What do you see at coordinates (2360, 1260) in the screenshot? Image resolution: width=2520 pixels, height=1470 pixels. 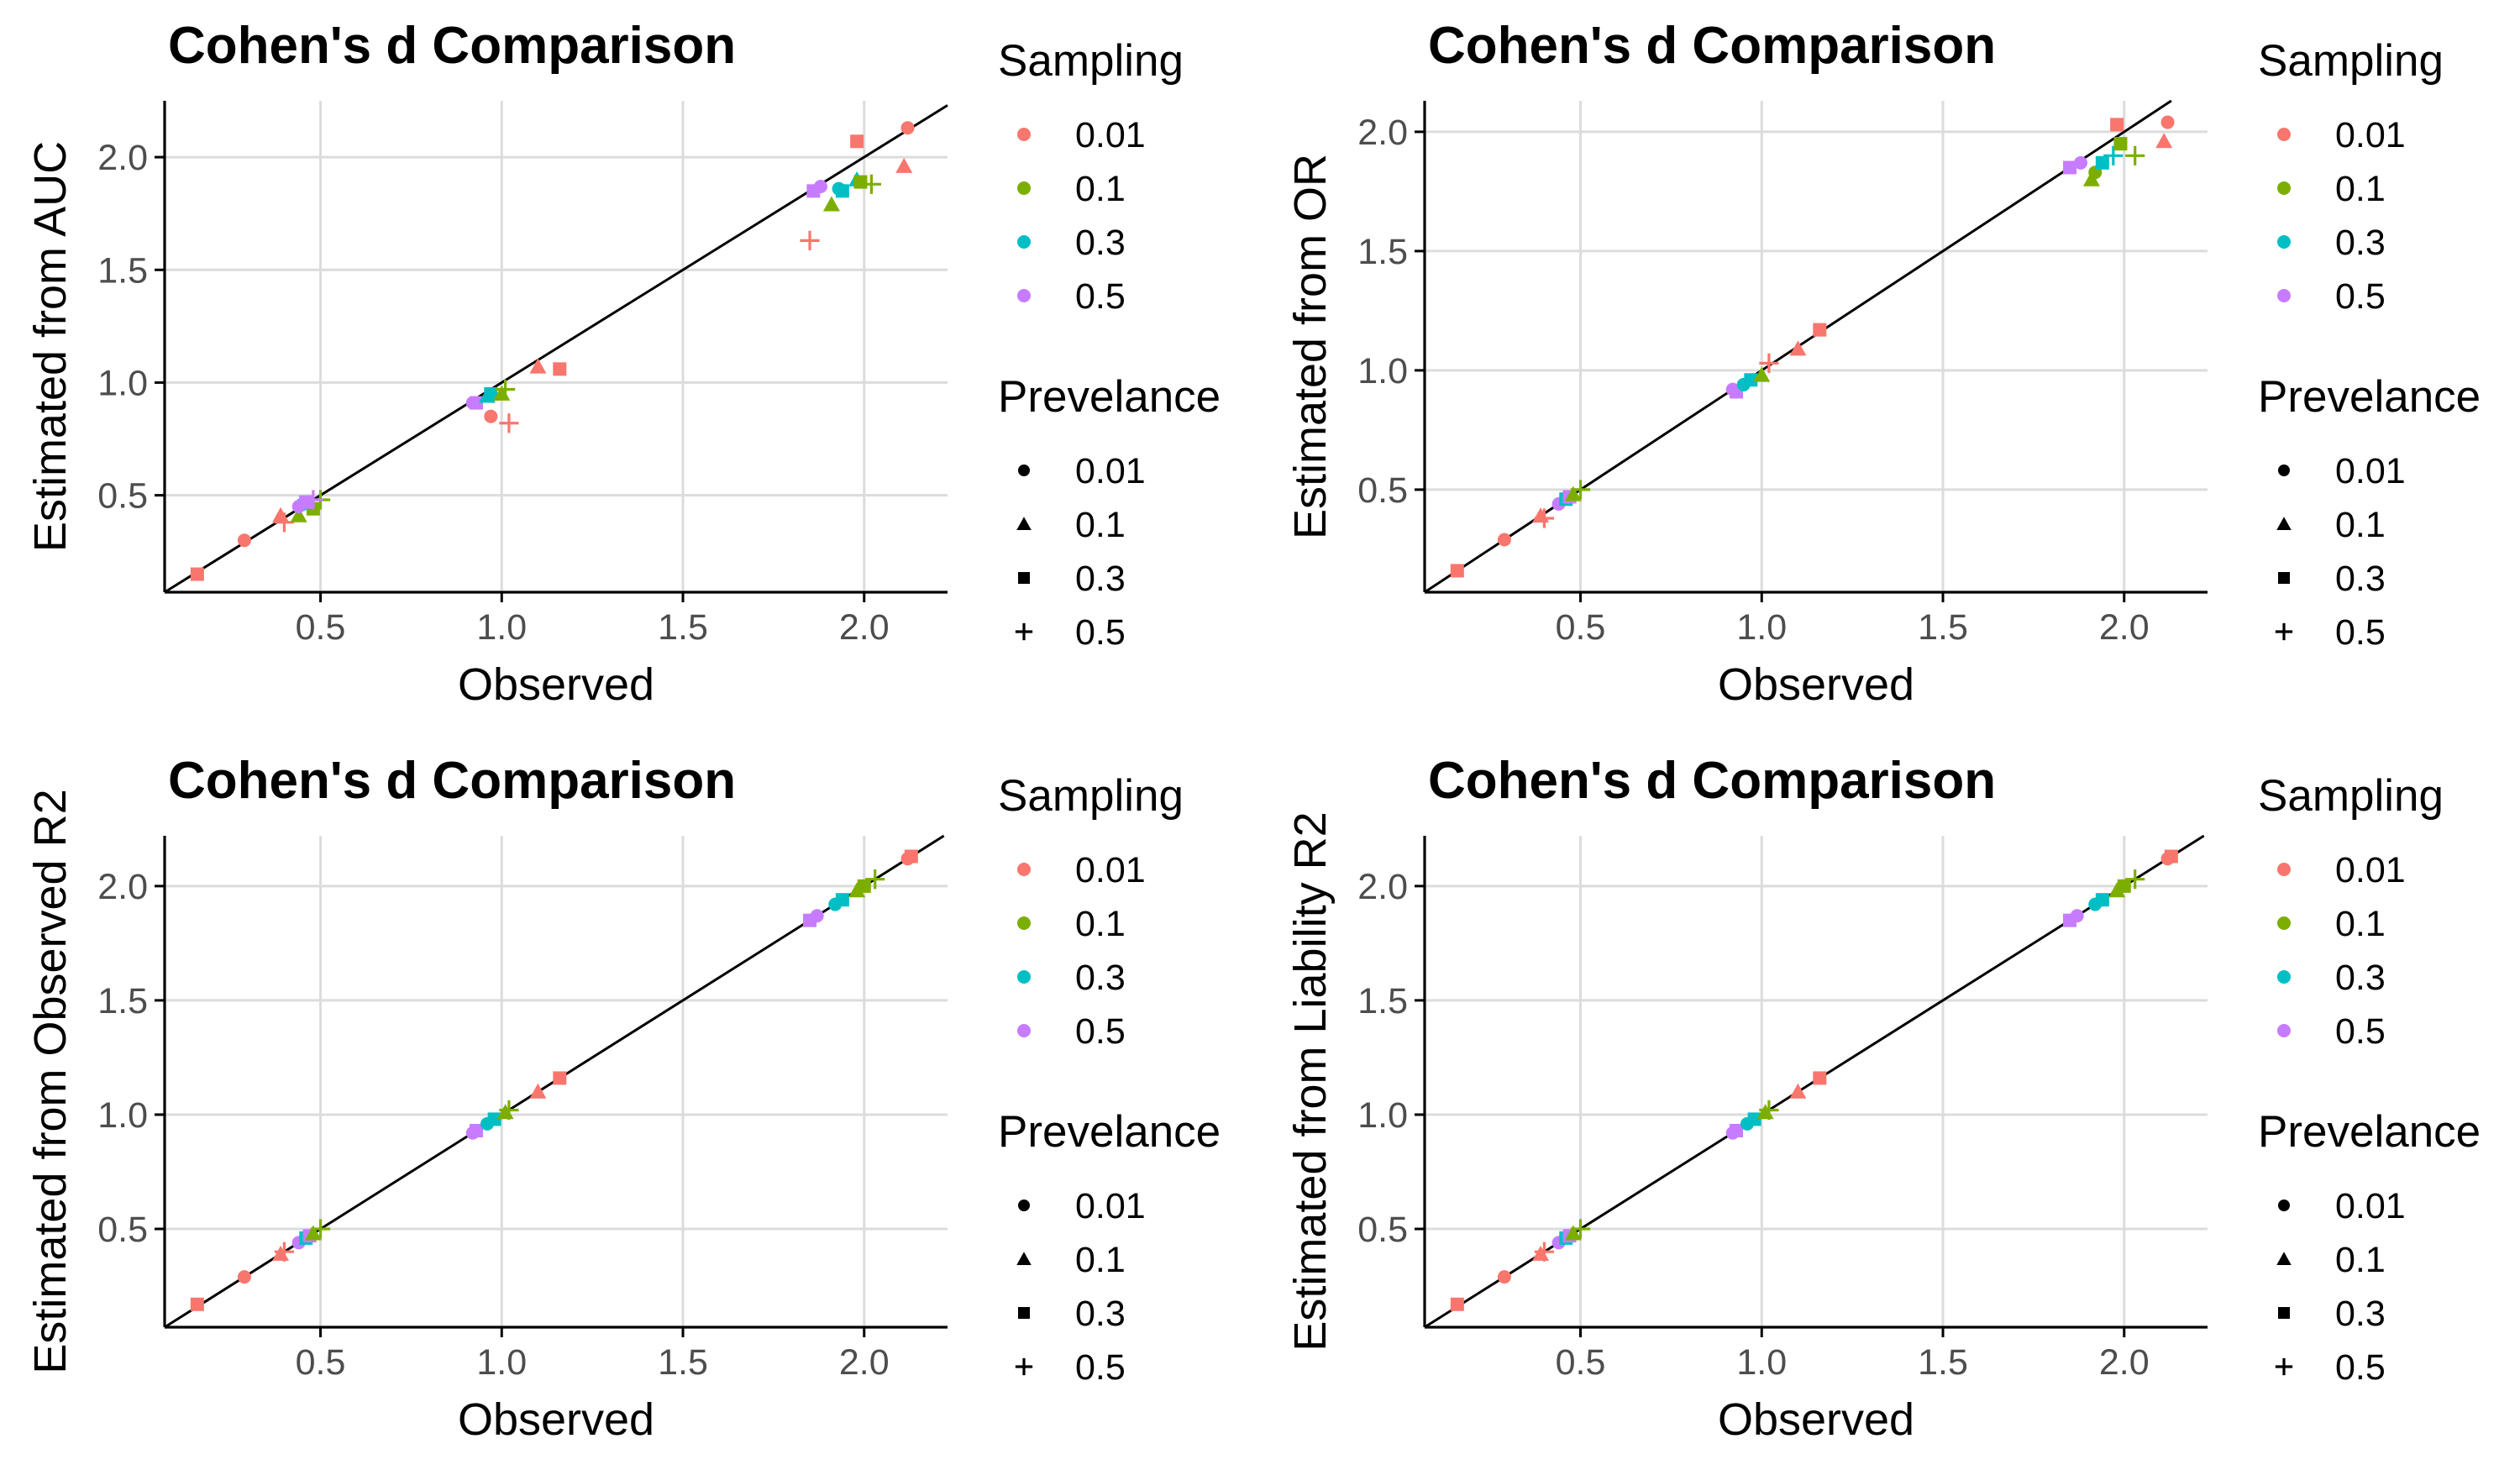 I see `legend-prevalence-label: 0.1` at bounding box center [2360, 1260].